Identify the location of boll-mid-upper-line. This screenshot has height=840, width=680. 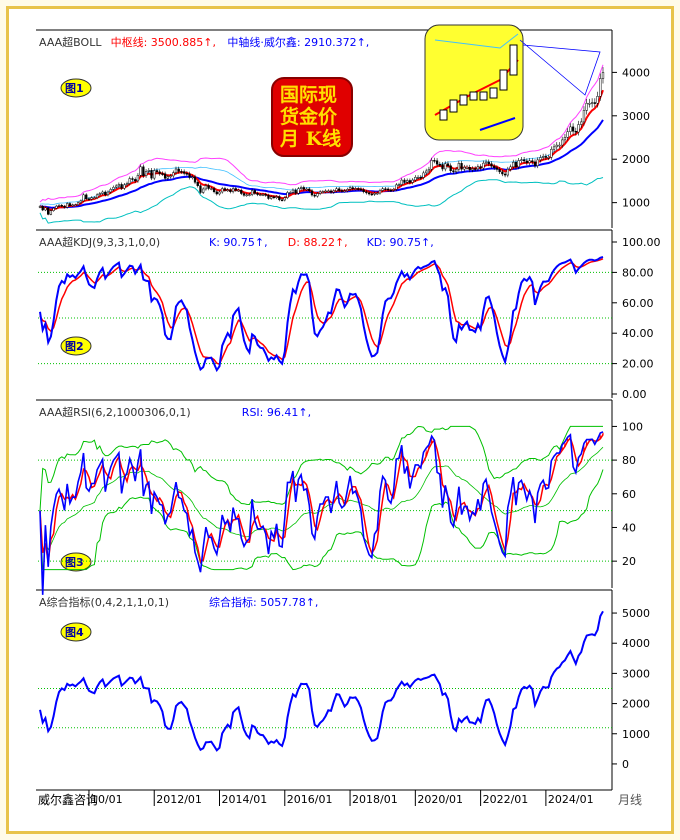
(321, 148).